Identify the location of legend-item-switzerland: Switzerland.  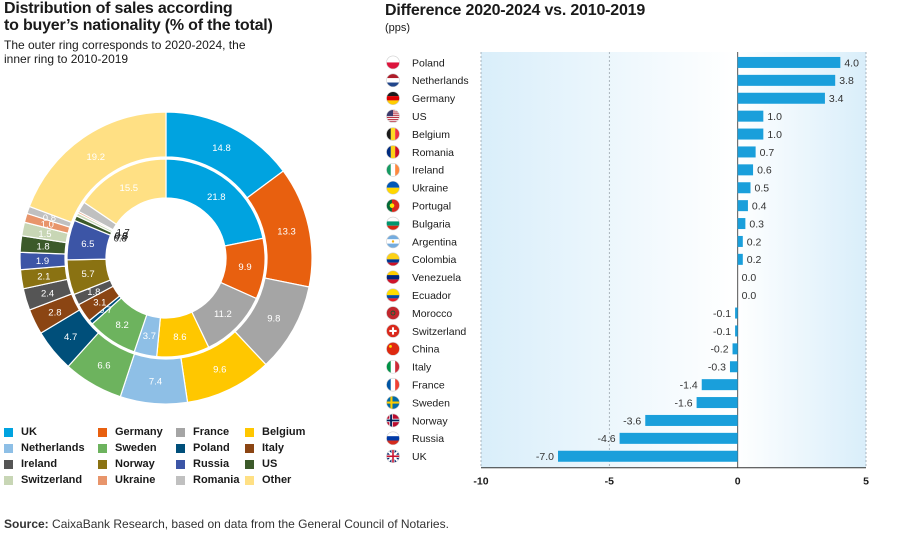
(43, 480).